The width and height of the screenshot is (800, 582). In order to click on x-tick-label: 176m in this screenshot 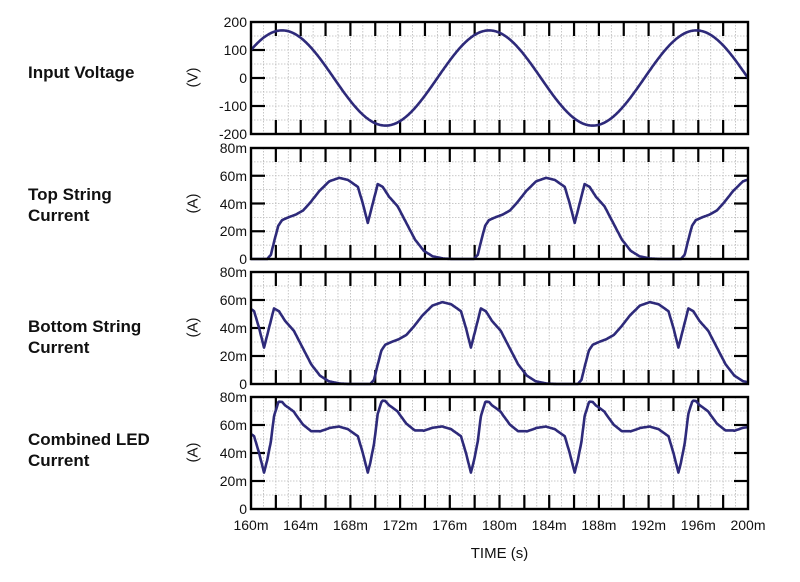, I will do `click(450, 525)`.